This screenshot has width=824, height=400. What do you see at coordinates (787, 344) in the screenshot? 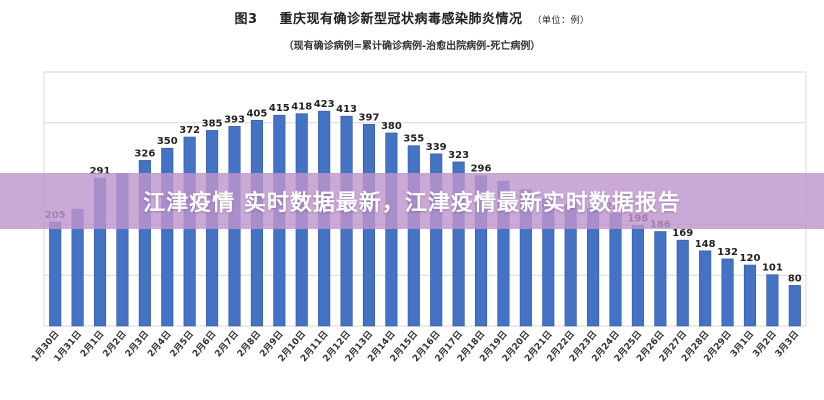
I see `x-tick-label: 3月3日` at bounding box center [787, 344].